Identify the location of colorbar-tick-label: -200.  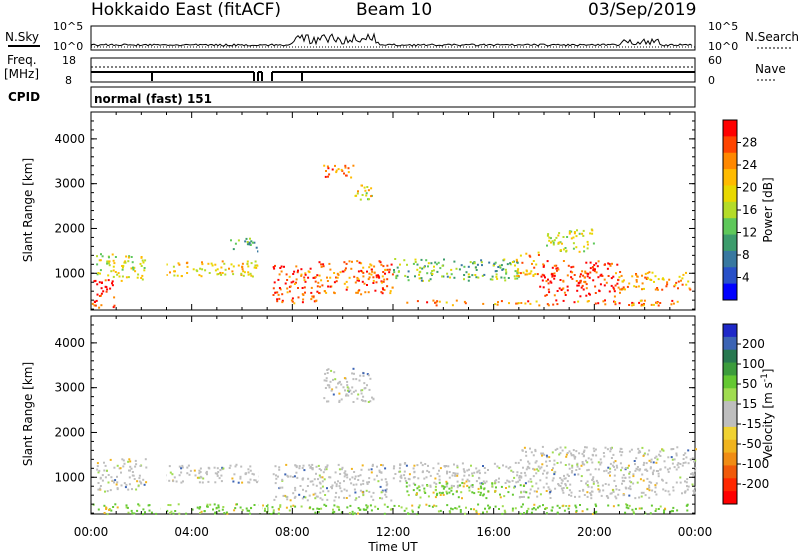
(755, 484).